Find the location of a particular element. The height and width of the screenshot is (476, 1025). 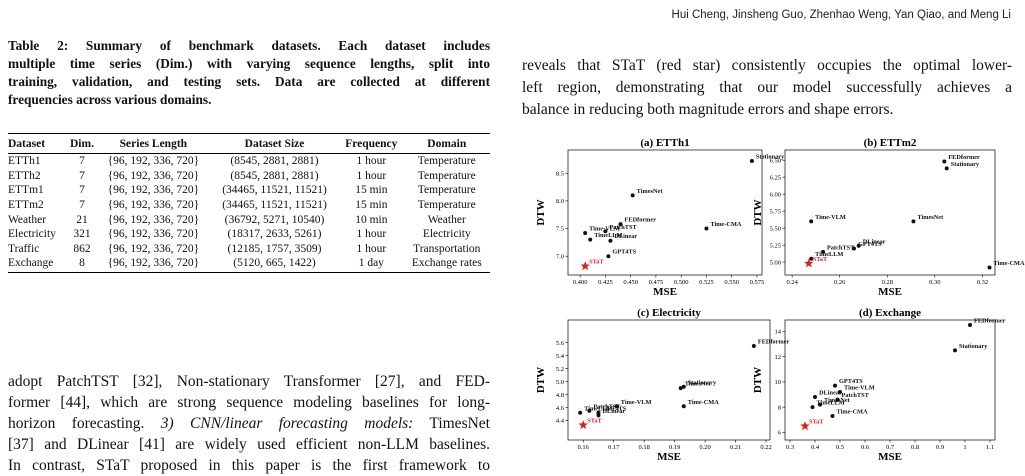

column-header: Dataset Size is located at coordinates (274, 143).